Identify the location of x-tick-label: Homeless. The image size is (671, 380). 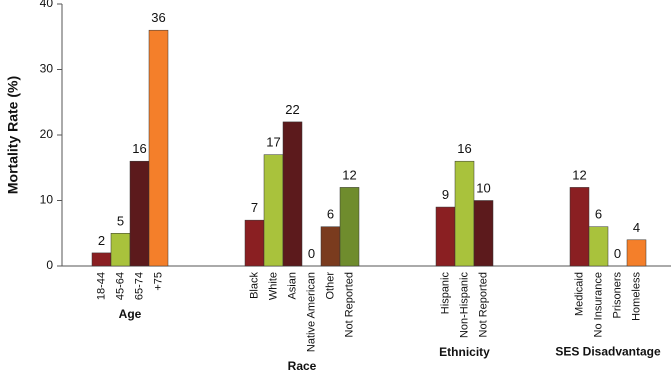
(636, 296).